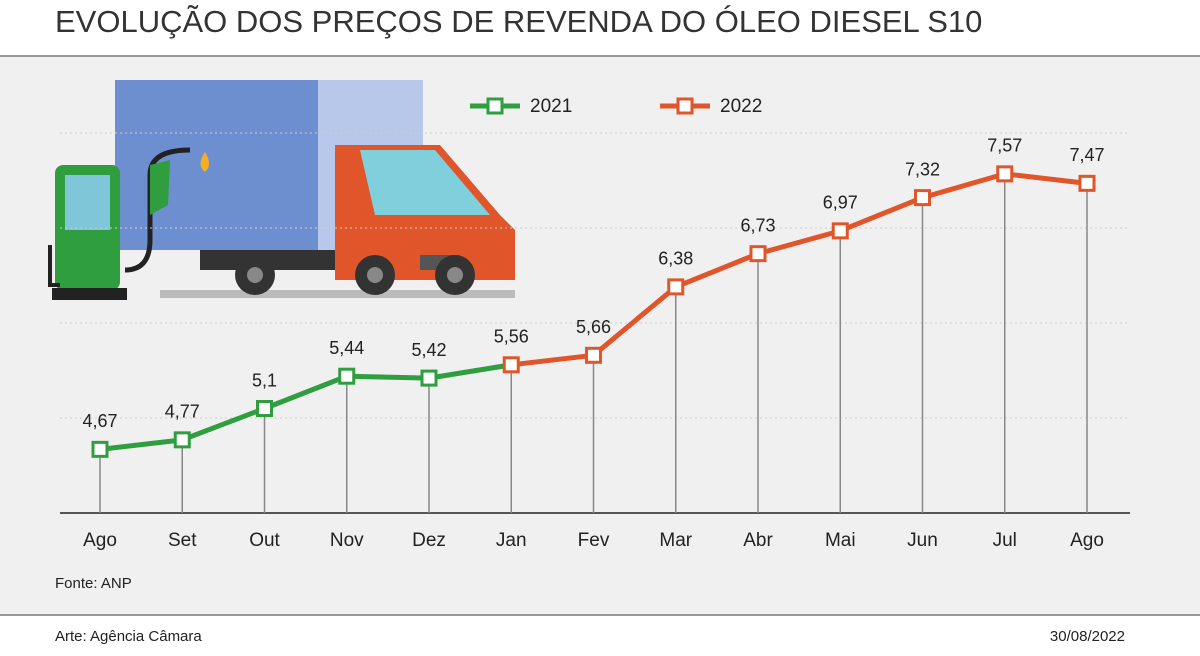 Image resolution: width=1200 pixels, height=656 pixels. What do you see at coordinates (757, 225) in the screenshot?
I see `value-label: 6,73` at bounding box center [757, 225].